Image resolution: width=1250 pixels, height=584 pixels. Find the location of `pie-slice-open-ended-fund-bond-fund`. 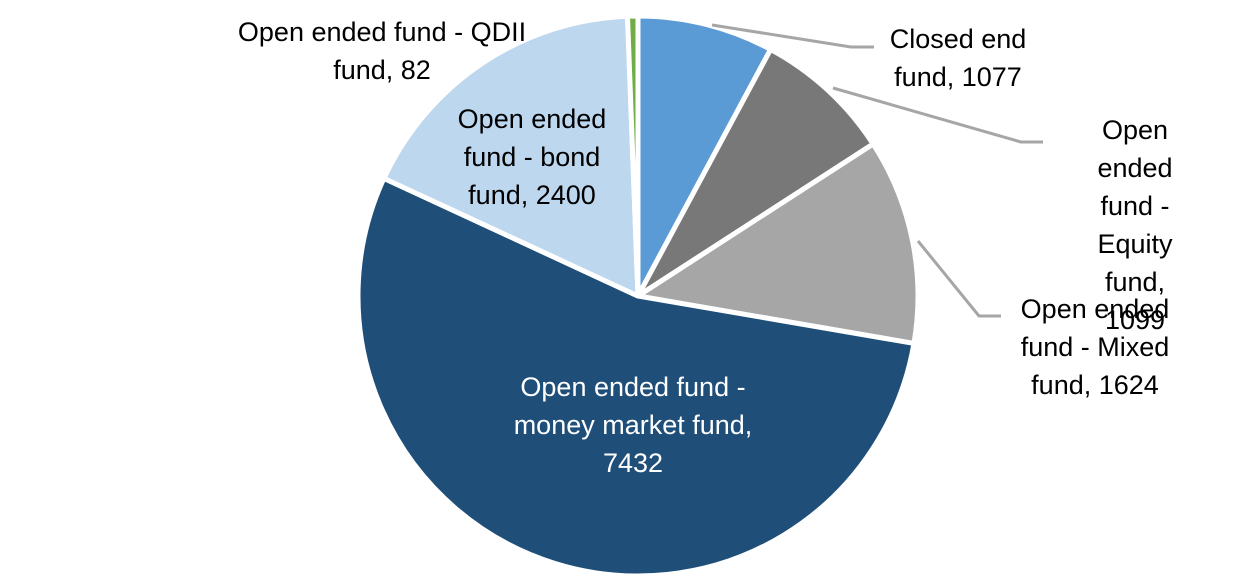

pie-slice-open-ended-fund-bond-fund is located at coordinates (511, 156).